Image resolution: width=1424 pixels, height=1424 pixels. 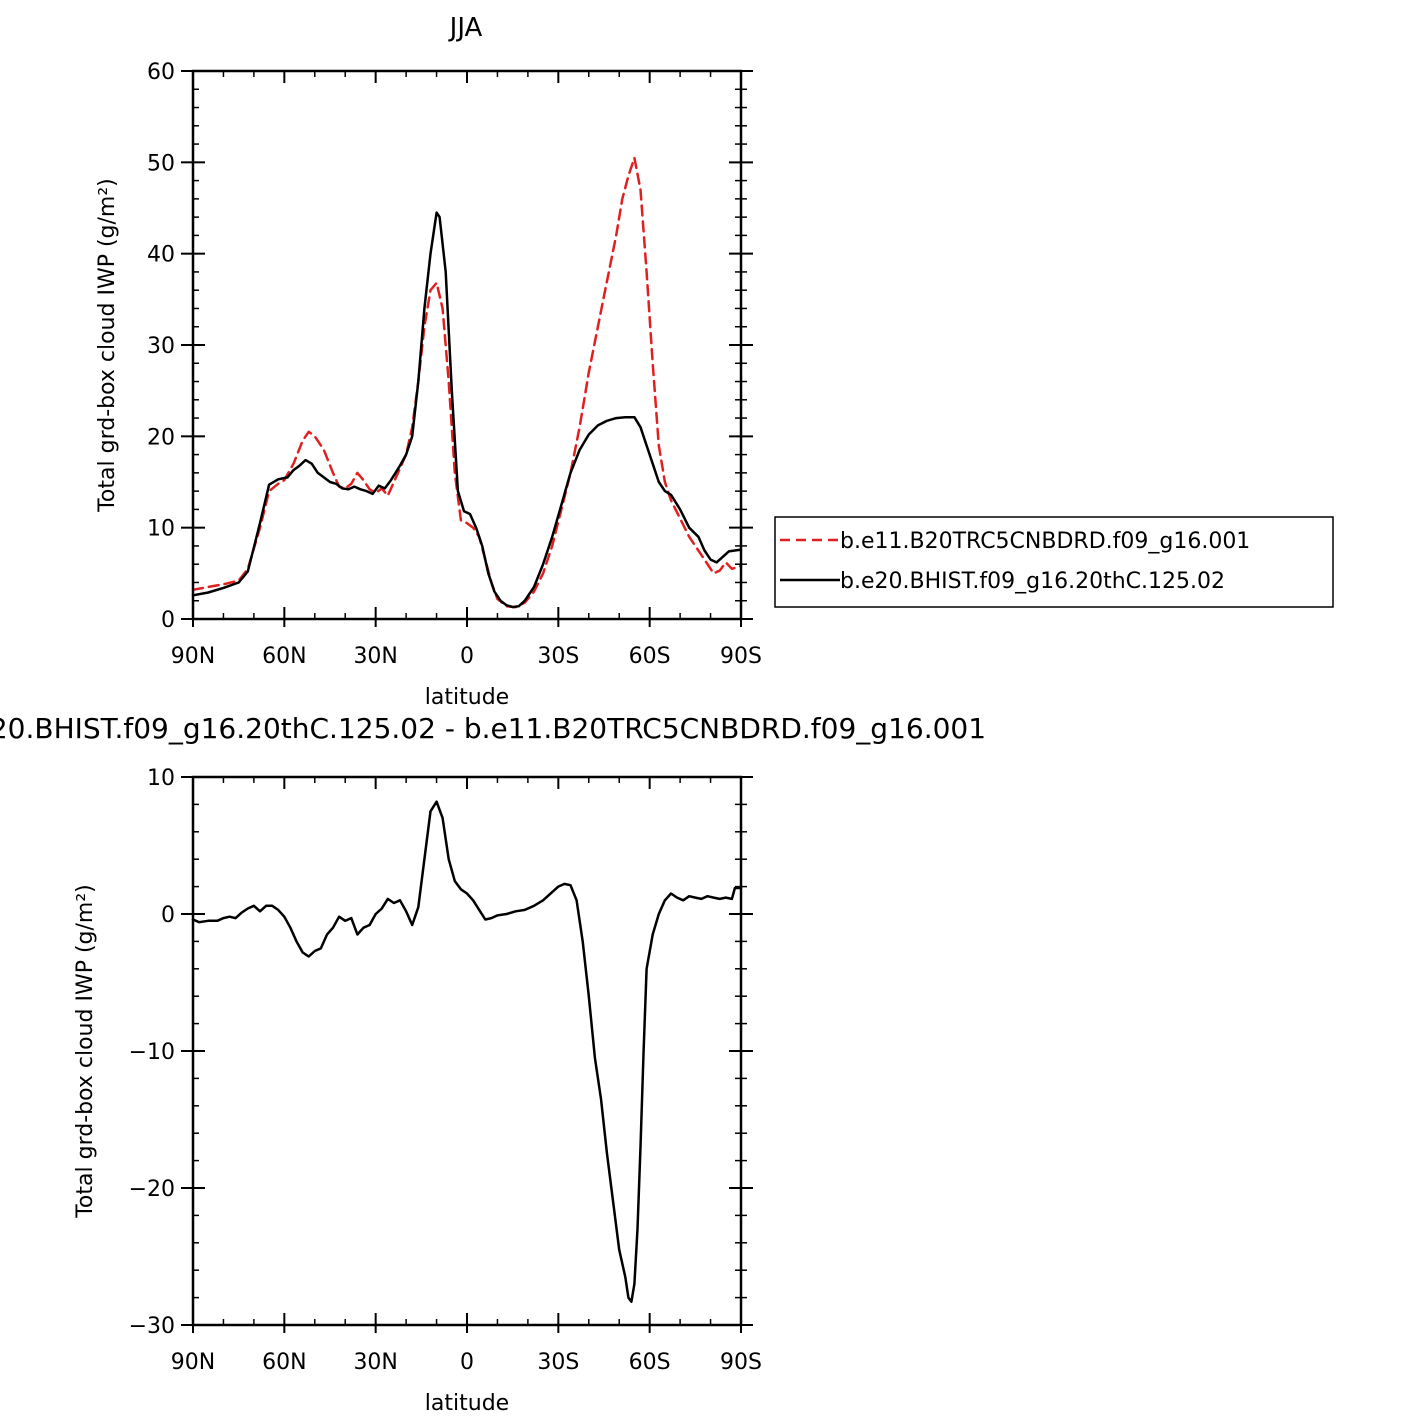 I want to click on top-y-tick-label: 20, so click(x=161, y=437).